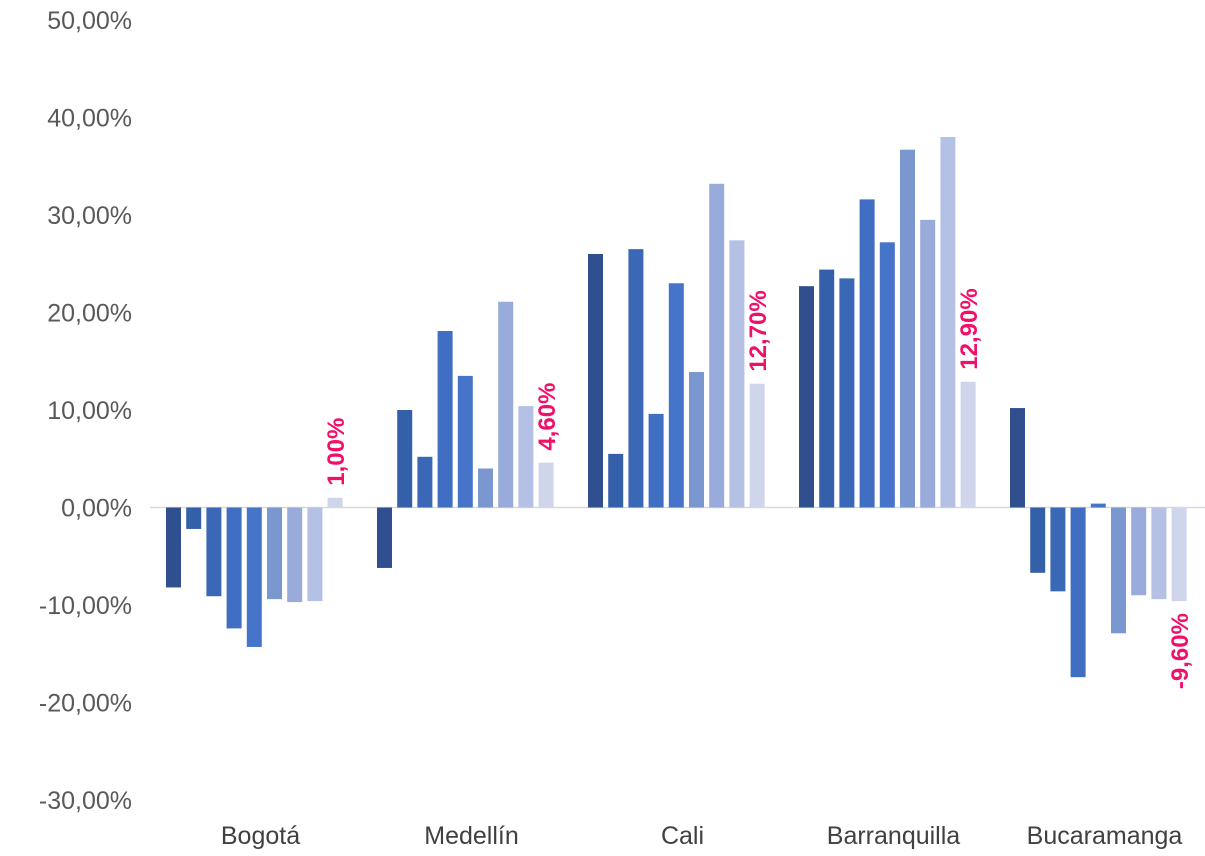 The image size is (1205, 856). What do you see at coordinates (89, 216) in the screenshot?
I see `y-tick-label: 30,00%` at bounding box center [89, 216].